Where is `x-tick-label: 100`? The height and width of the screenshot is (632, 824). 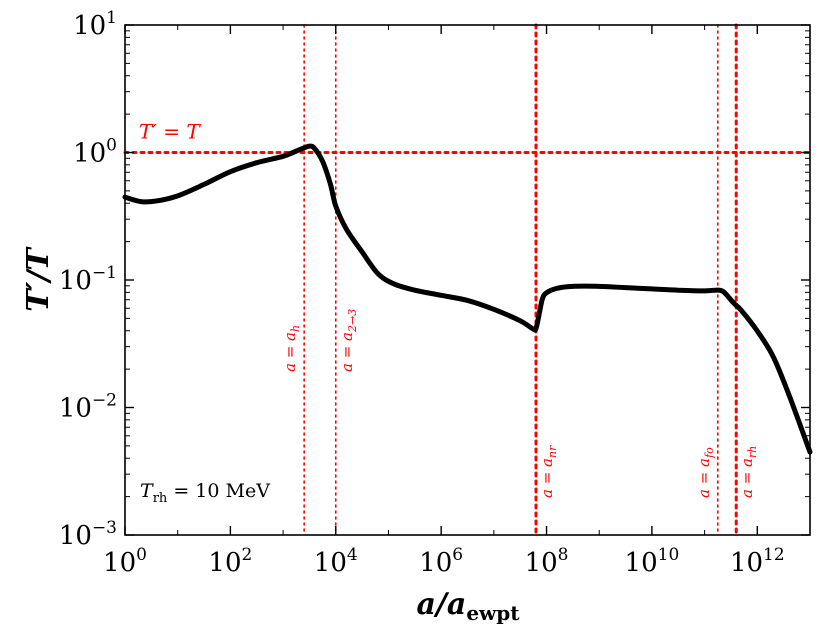
x-tick-label: 100 is located at coordinates (125, 561).